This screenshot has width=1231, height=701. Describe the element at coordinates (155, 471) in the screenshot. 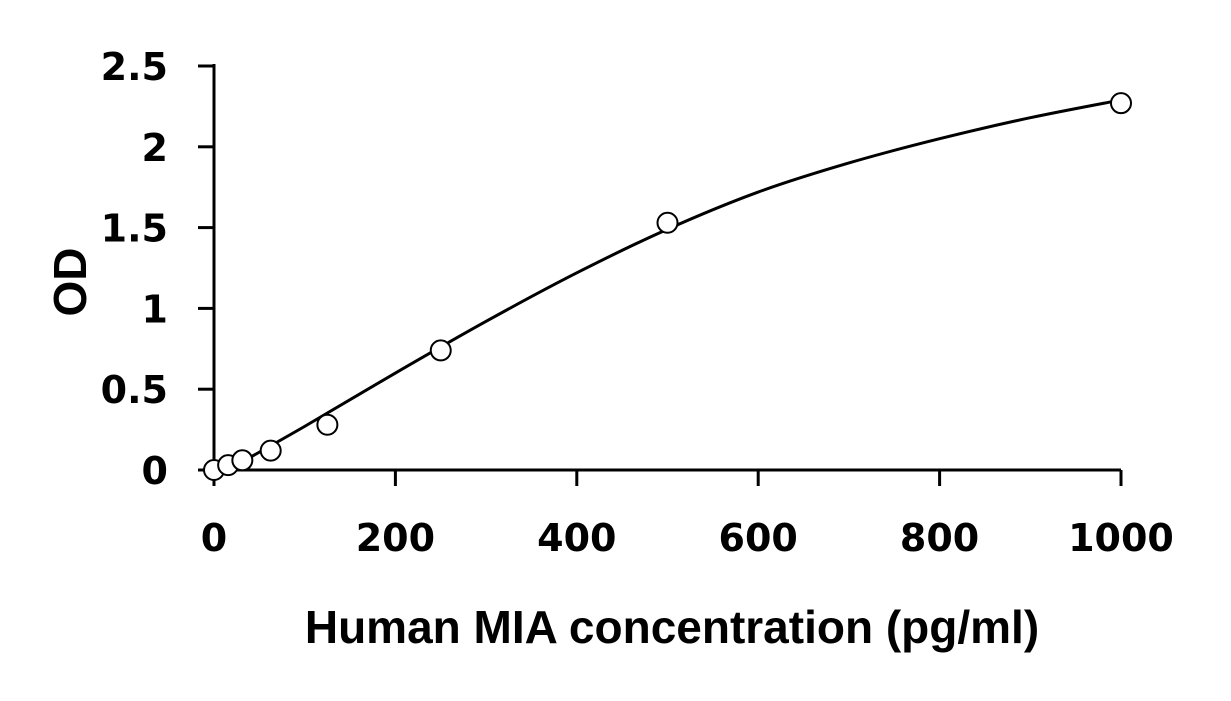

I see `y-tick-label: 0` at that location.